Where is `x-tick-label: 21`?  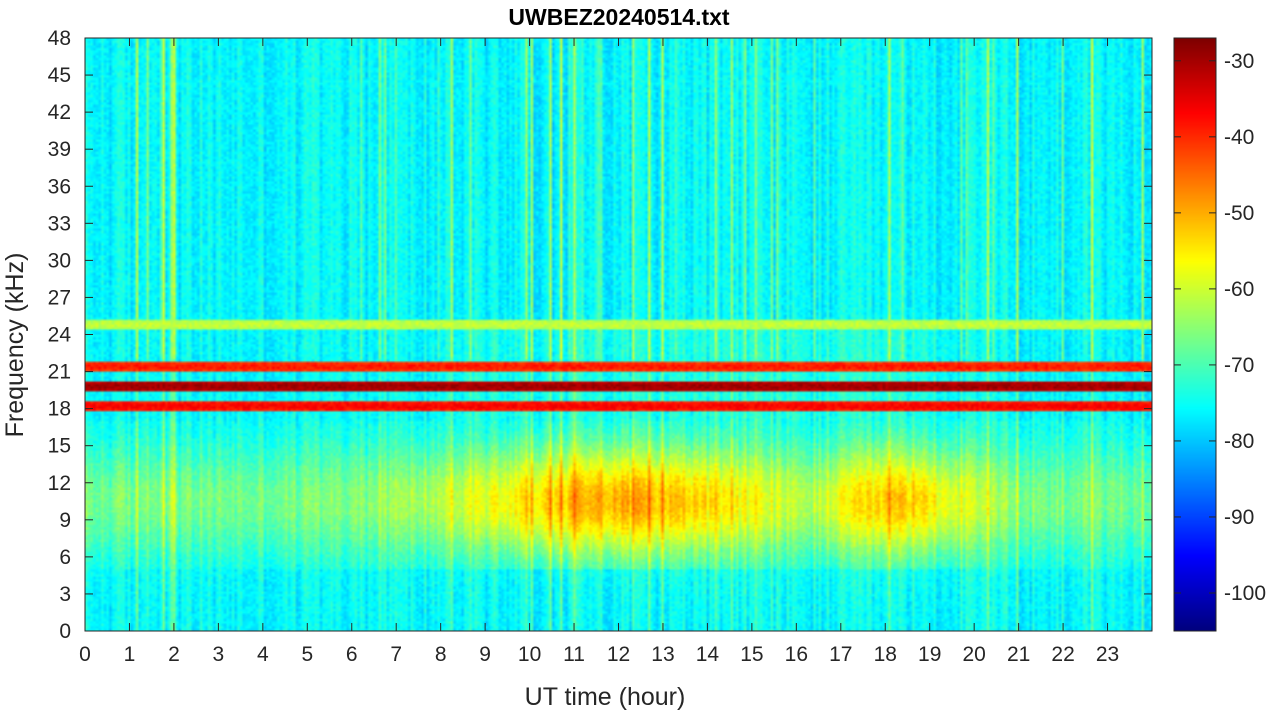 x-tick-label: 21 is located at coordinates (1018, 654).